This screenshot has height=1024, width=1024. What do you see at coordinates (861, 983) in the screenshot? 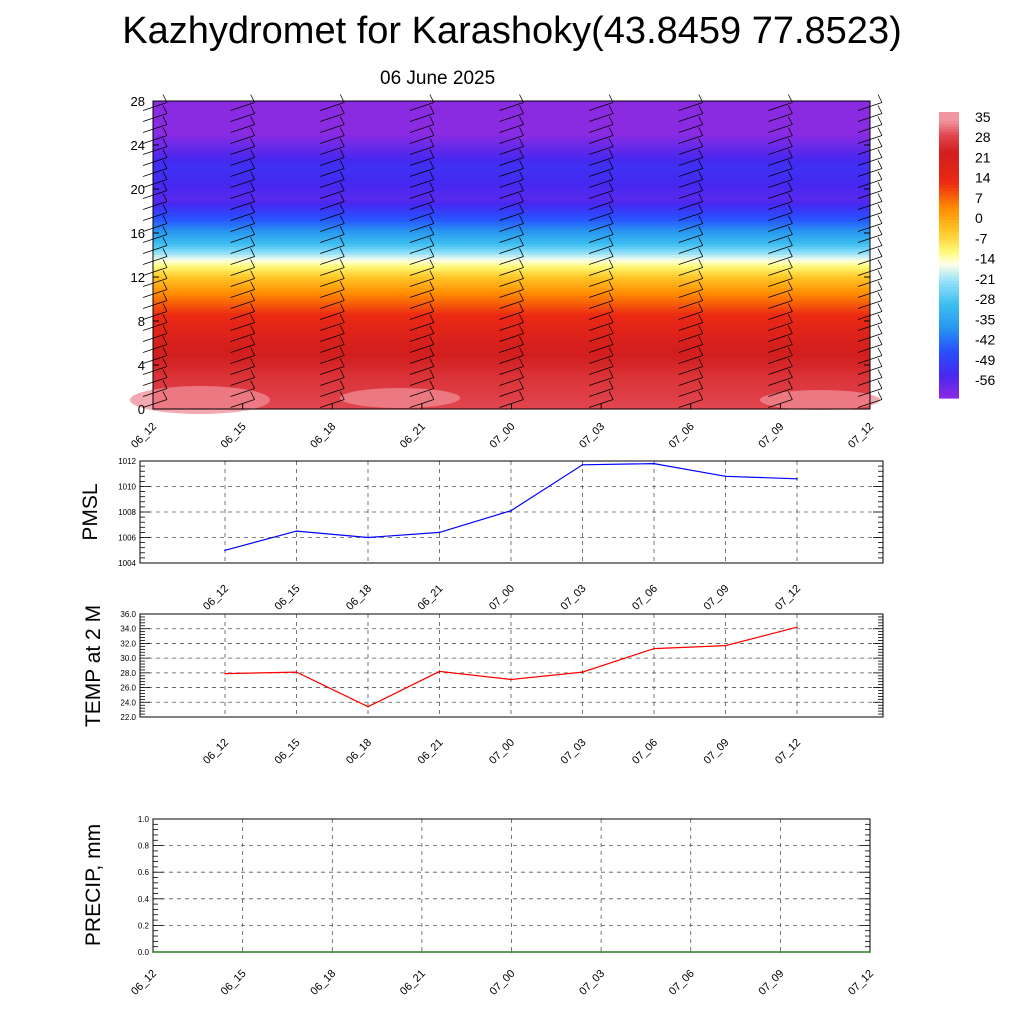
I see `x-tick-label: 07_12` at bounding box center [861, 983].